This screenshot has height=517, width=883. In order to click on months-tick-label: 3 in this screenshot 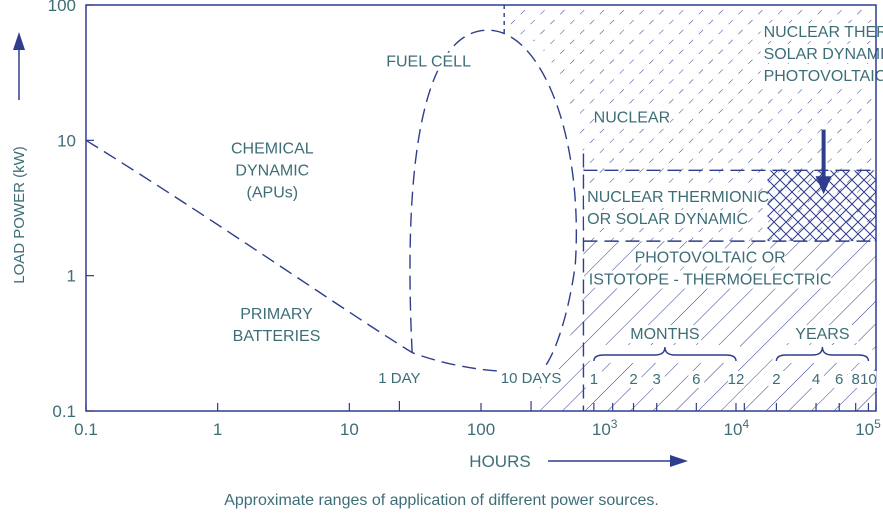, I will do `click(657, 379)`.